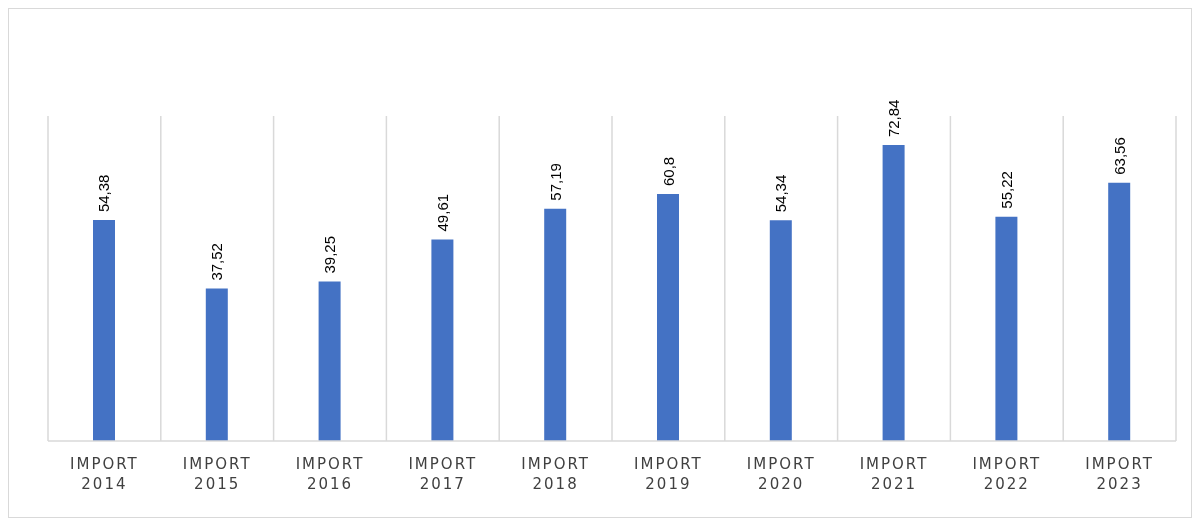 This screenshot has width=1200, height=526. I want to click on data-label: 57,19, so click(555, 182).